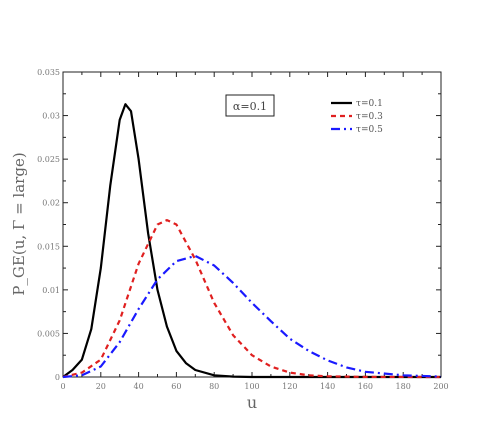 The height and width of the screenshot is (436, 491). What do you see at coordinates (369, 104) in the screenshot?
I see `legend-label-1: τ=0.1` at bounding box center [369, 104].